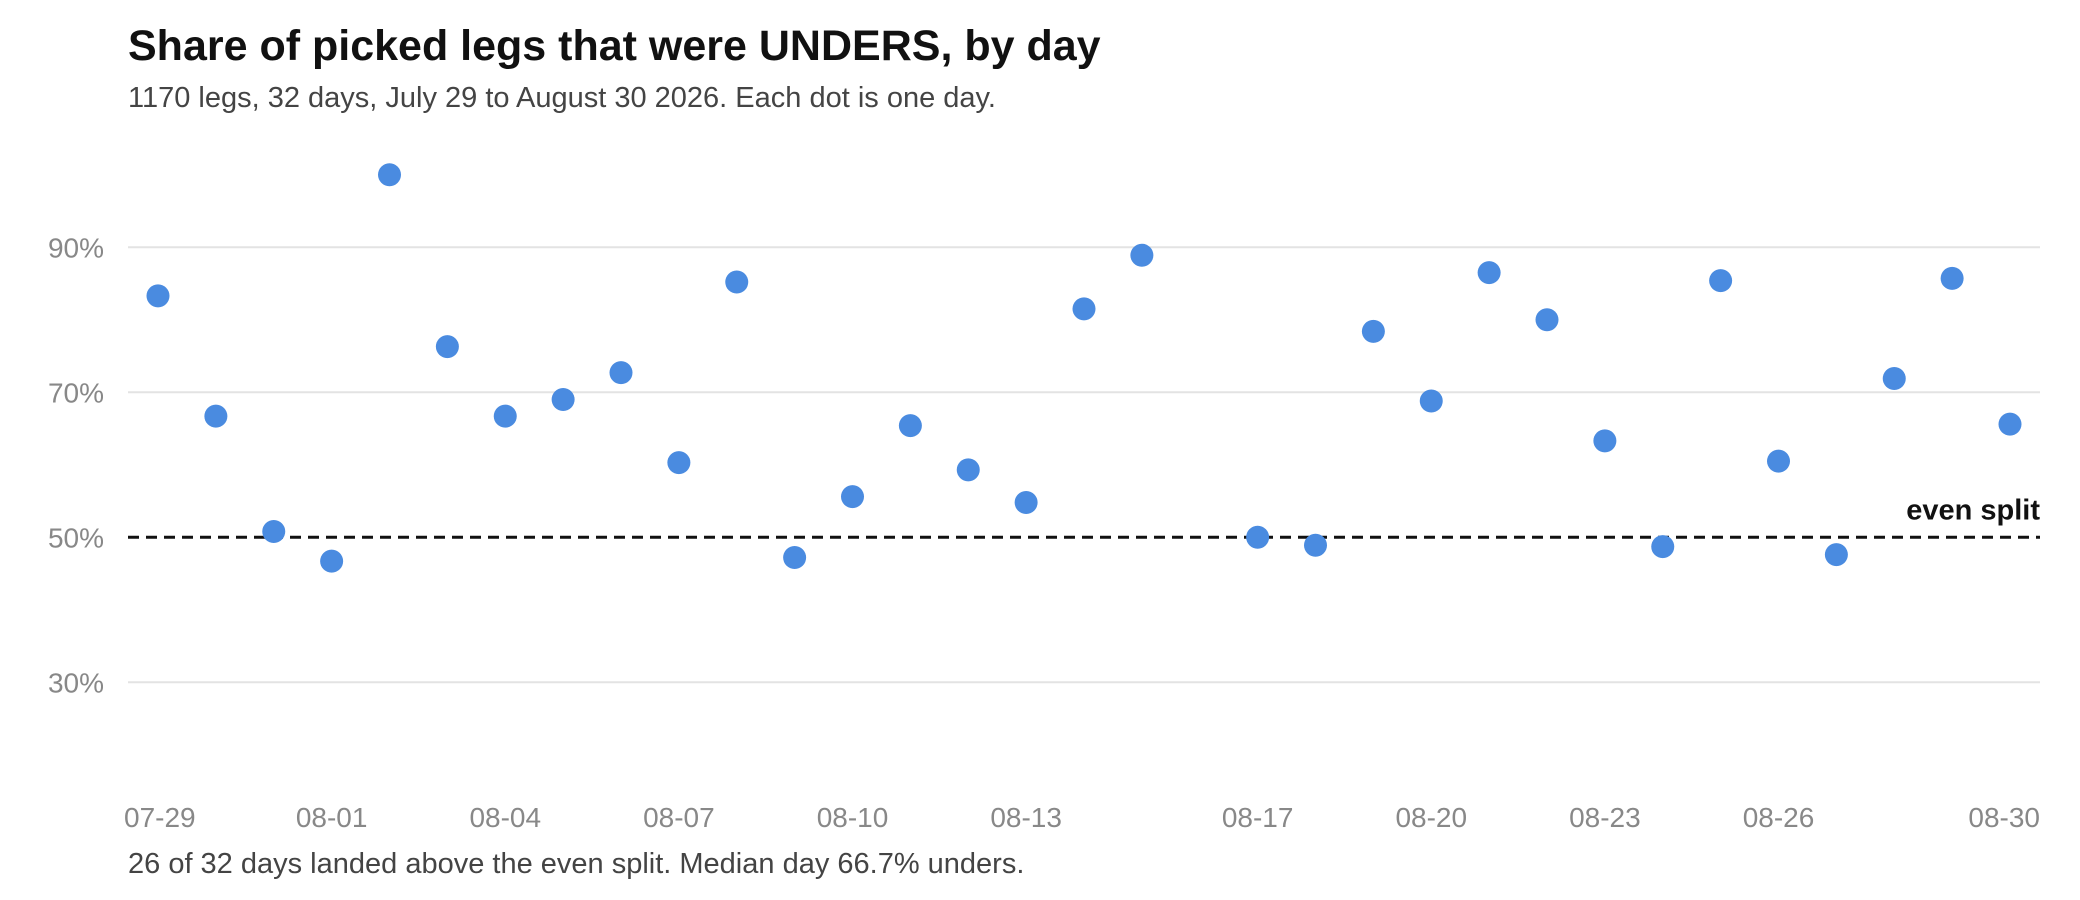 This screenshot has height=900, width=2080. Describe the element at coordinates (76, 465) in the screenshot. I see `y-axis-ticks: 30% 50% 70% 90%` at that location.